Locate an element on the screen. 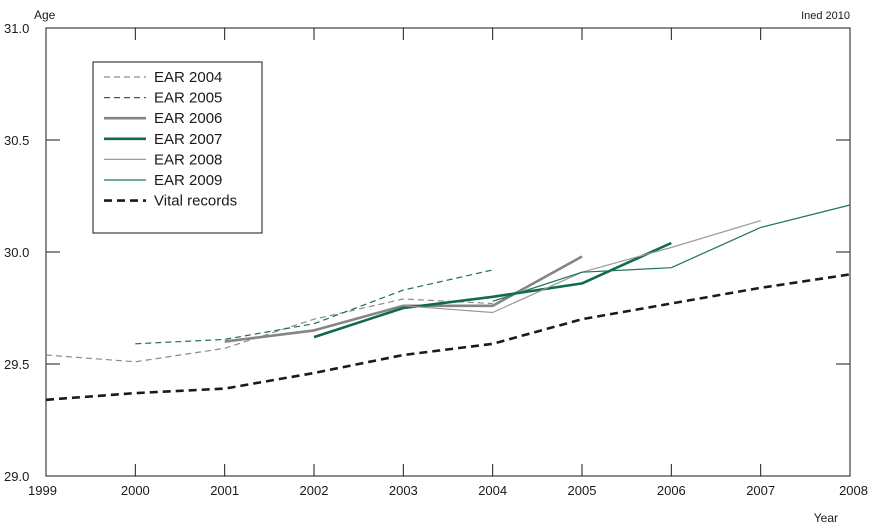  x-tick-label: 2002 is located at coordinates (314, 490).